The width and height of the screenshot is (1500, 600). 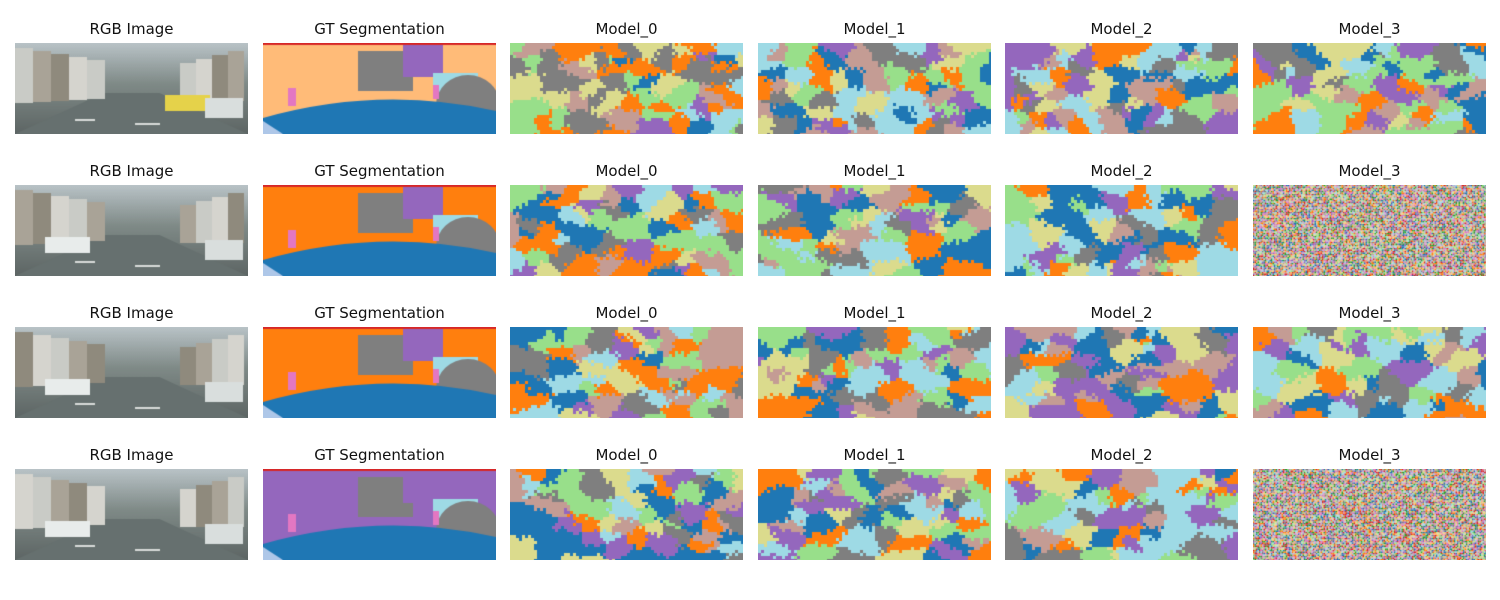 I want to click on panel-r1-c3: Model_1, so click(x=874, y=219).